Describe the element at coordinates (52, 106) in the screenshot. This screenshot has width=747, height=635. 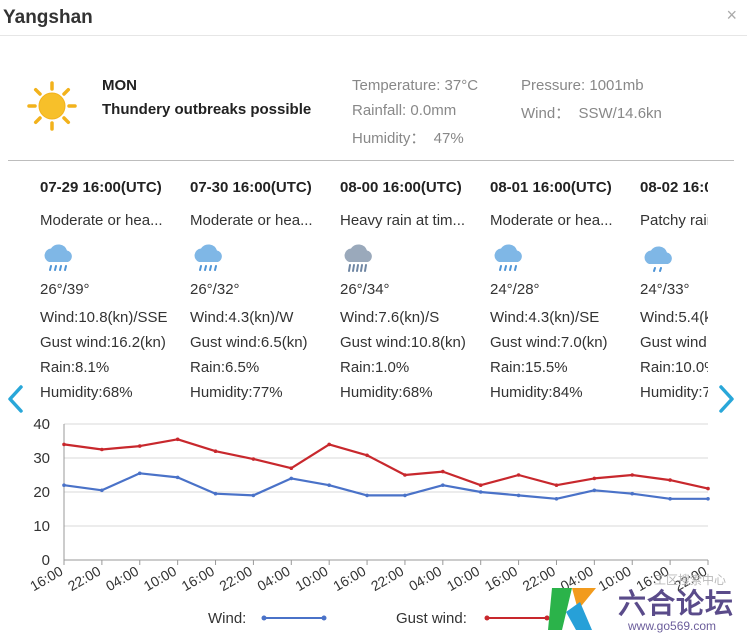
I see `sun-icon` at that location.